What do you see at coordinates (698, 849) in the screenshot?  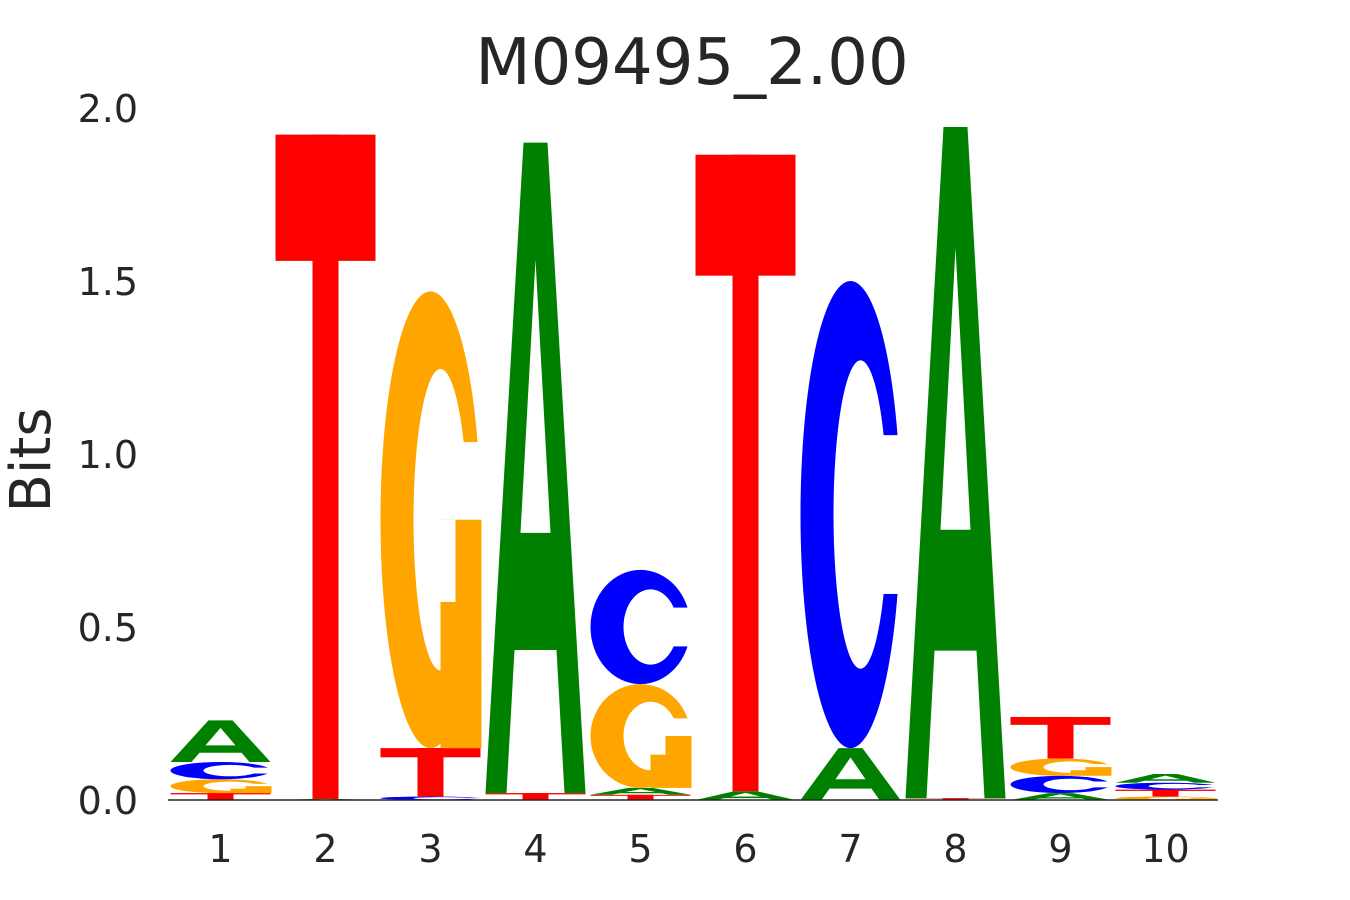 I see `x-axis-ticks: 1 2 3 4 5 6 7 8 9 10` at bounding box center [698, 849].